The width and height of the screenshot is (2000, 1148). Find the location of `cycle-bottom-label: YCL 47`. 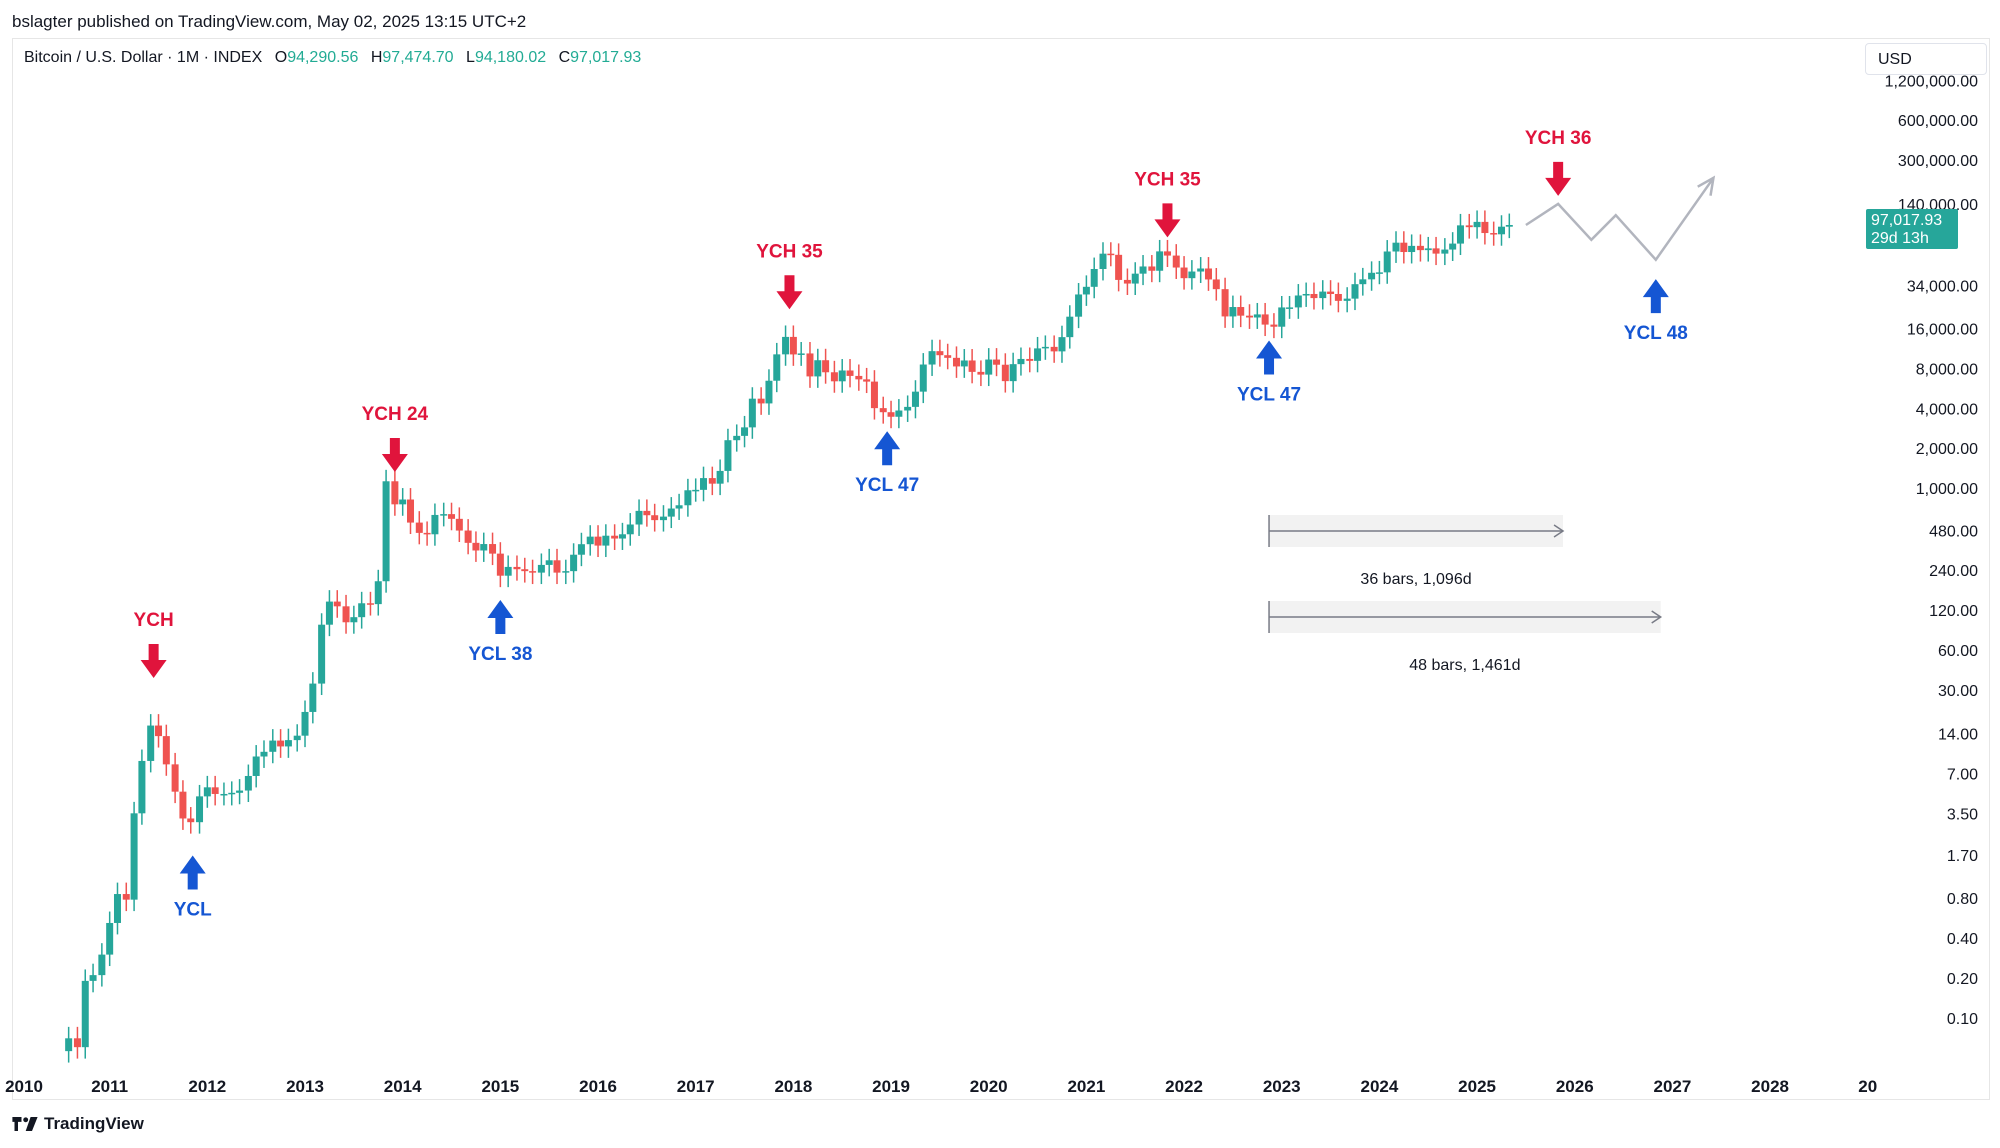

cycle-bottom-label: YCL 47 is located at coordinates (887, 485).